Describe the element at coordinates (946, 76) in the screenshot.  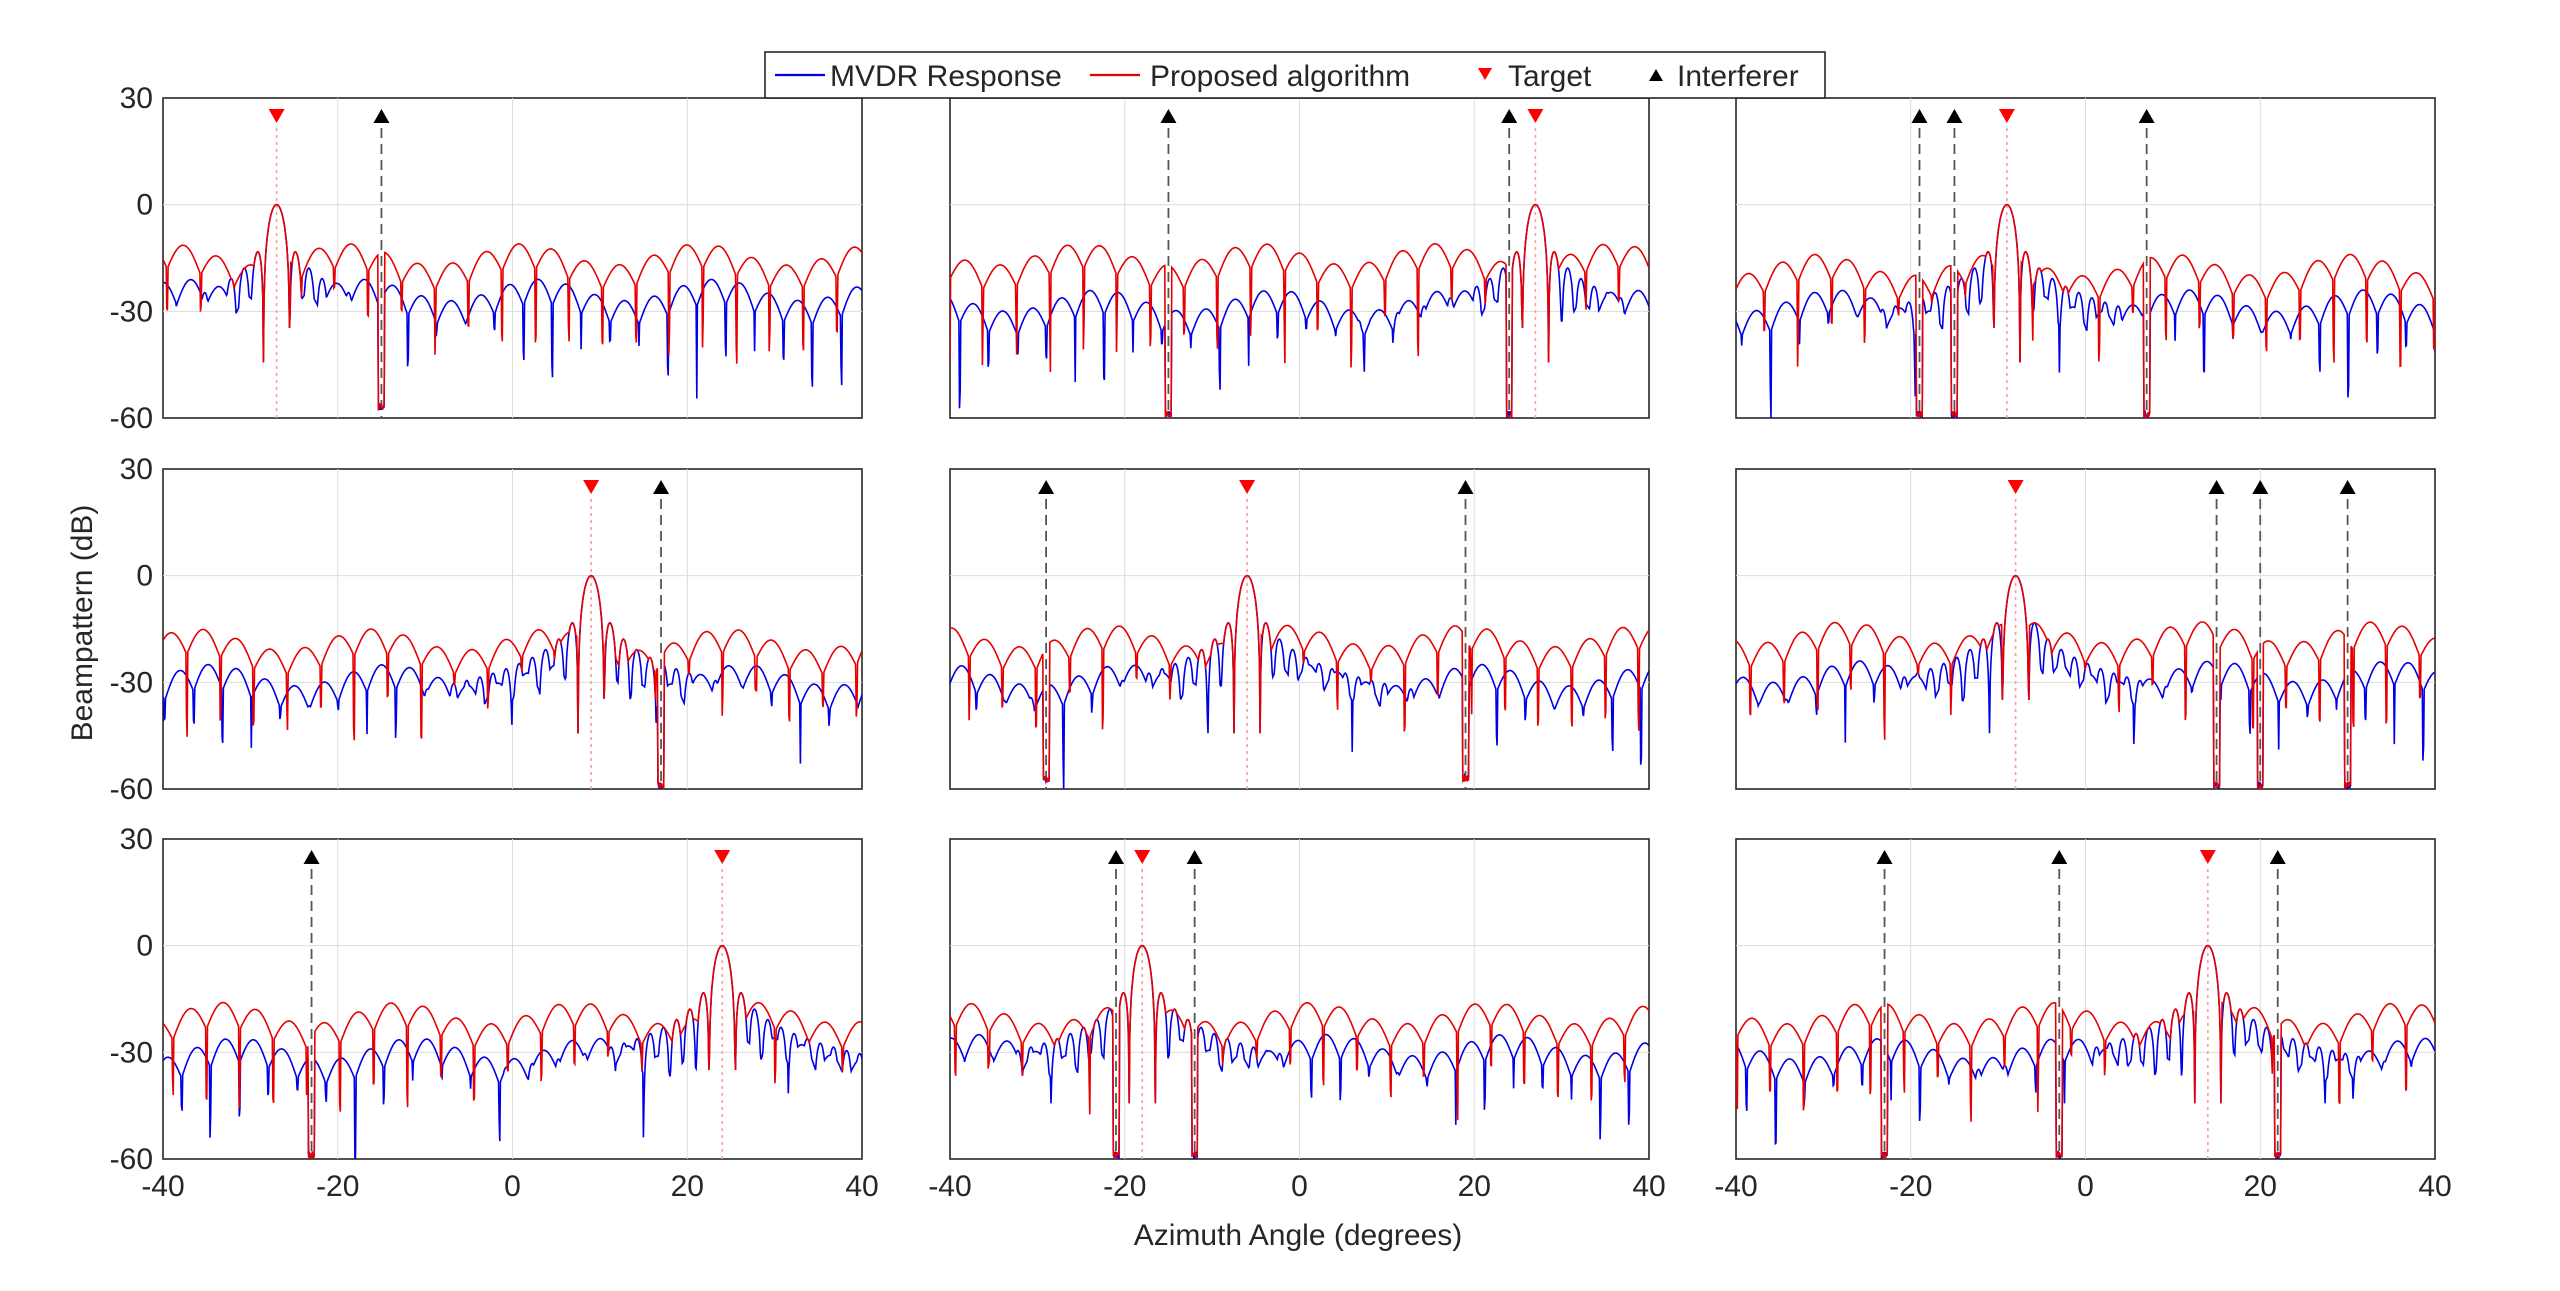
I see `legend-mvdr-label: MVDR Response` at that location.